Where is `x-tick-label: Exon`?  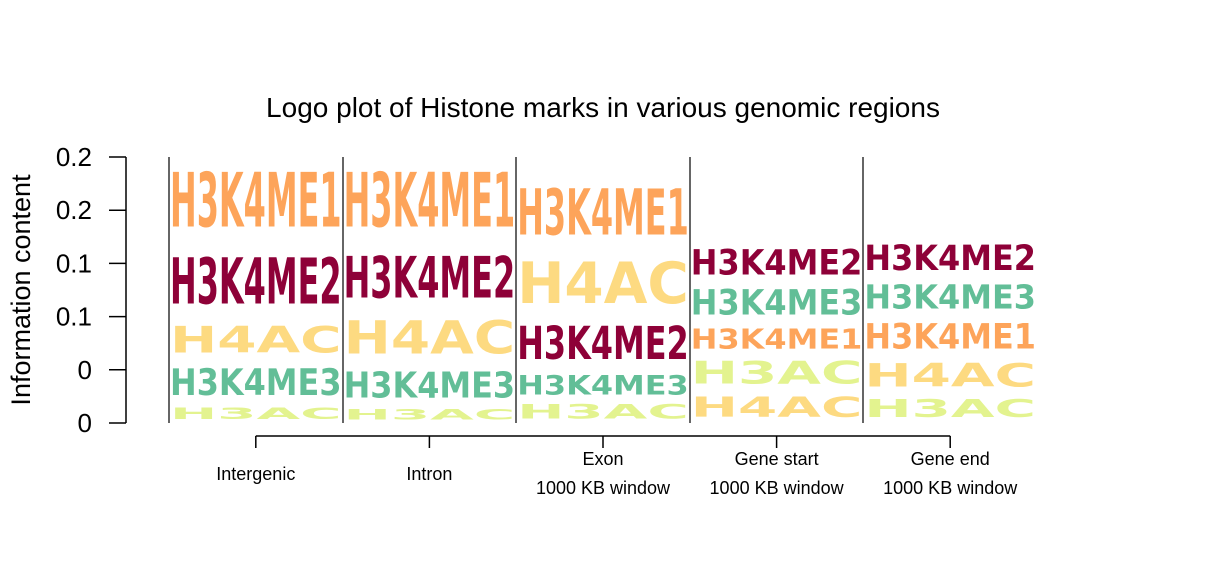
x-tick-label: Exon is located at coordinates (602, 459).